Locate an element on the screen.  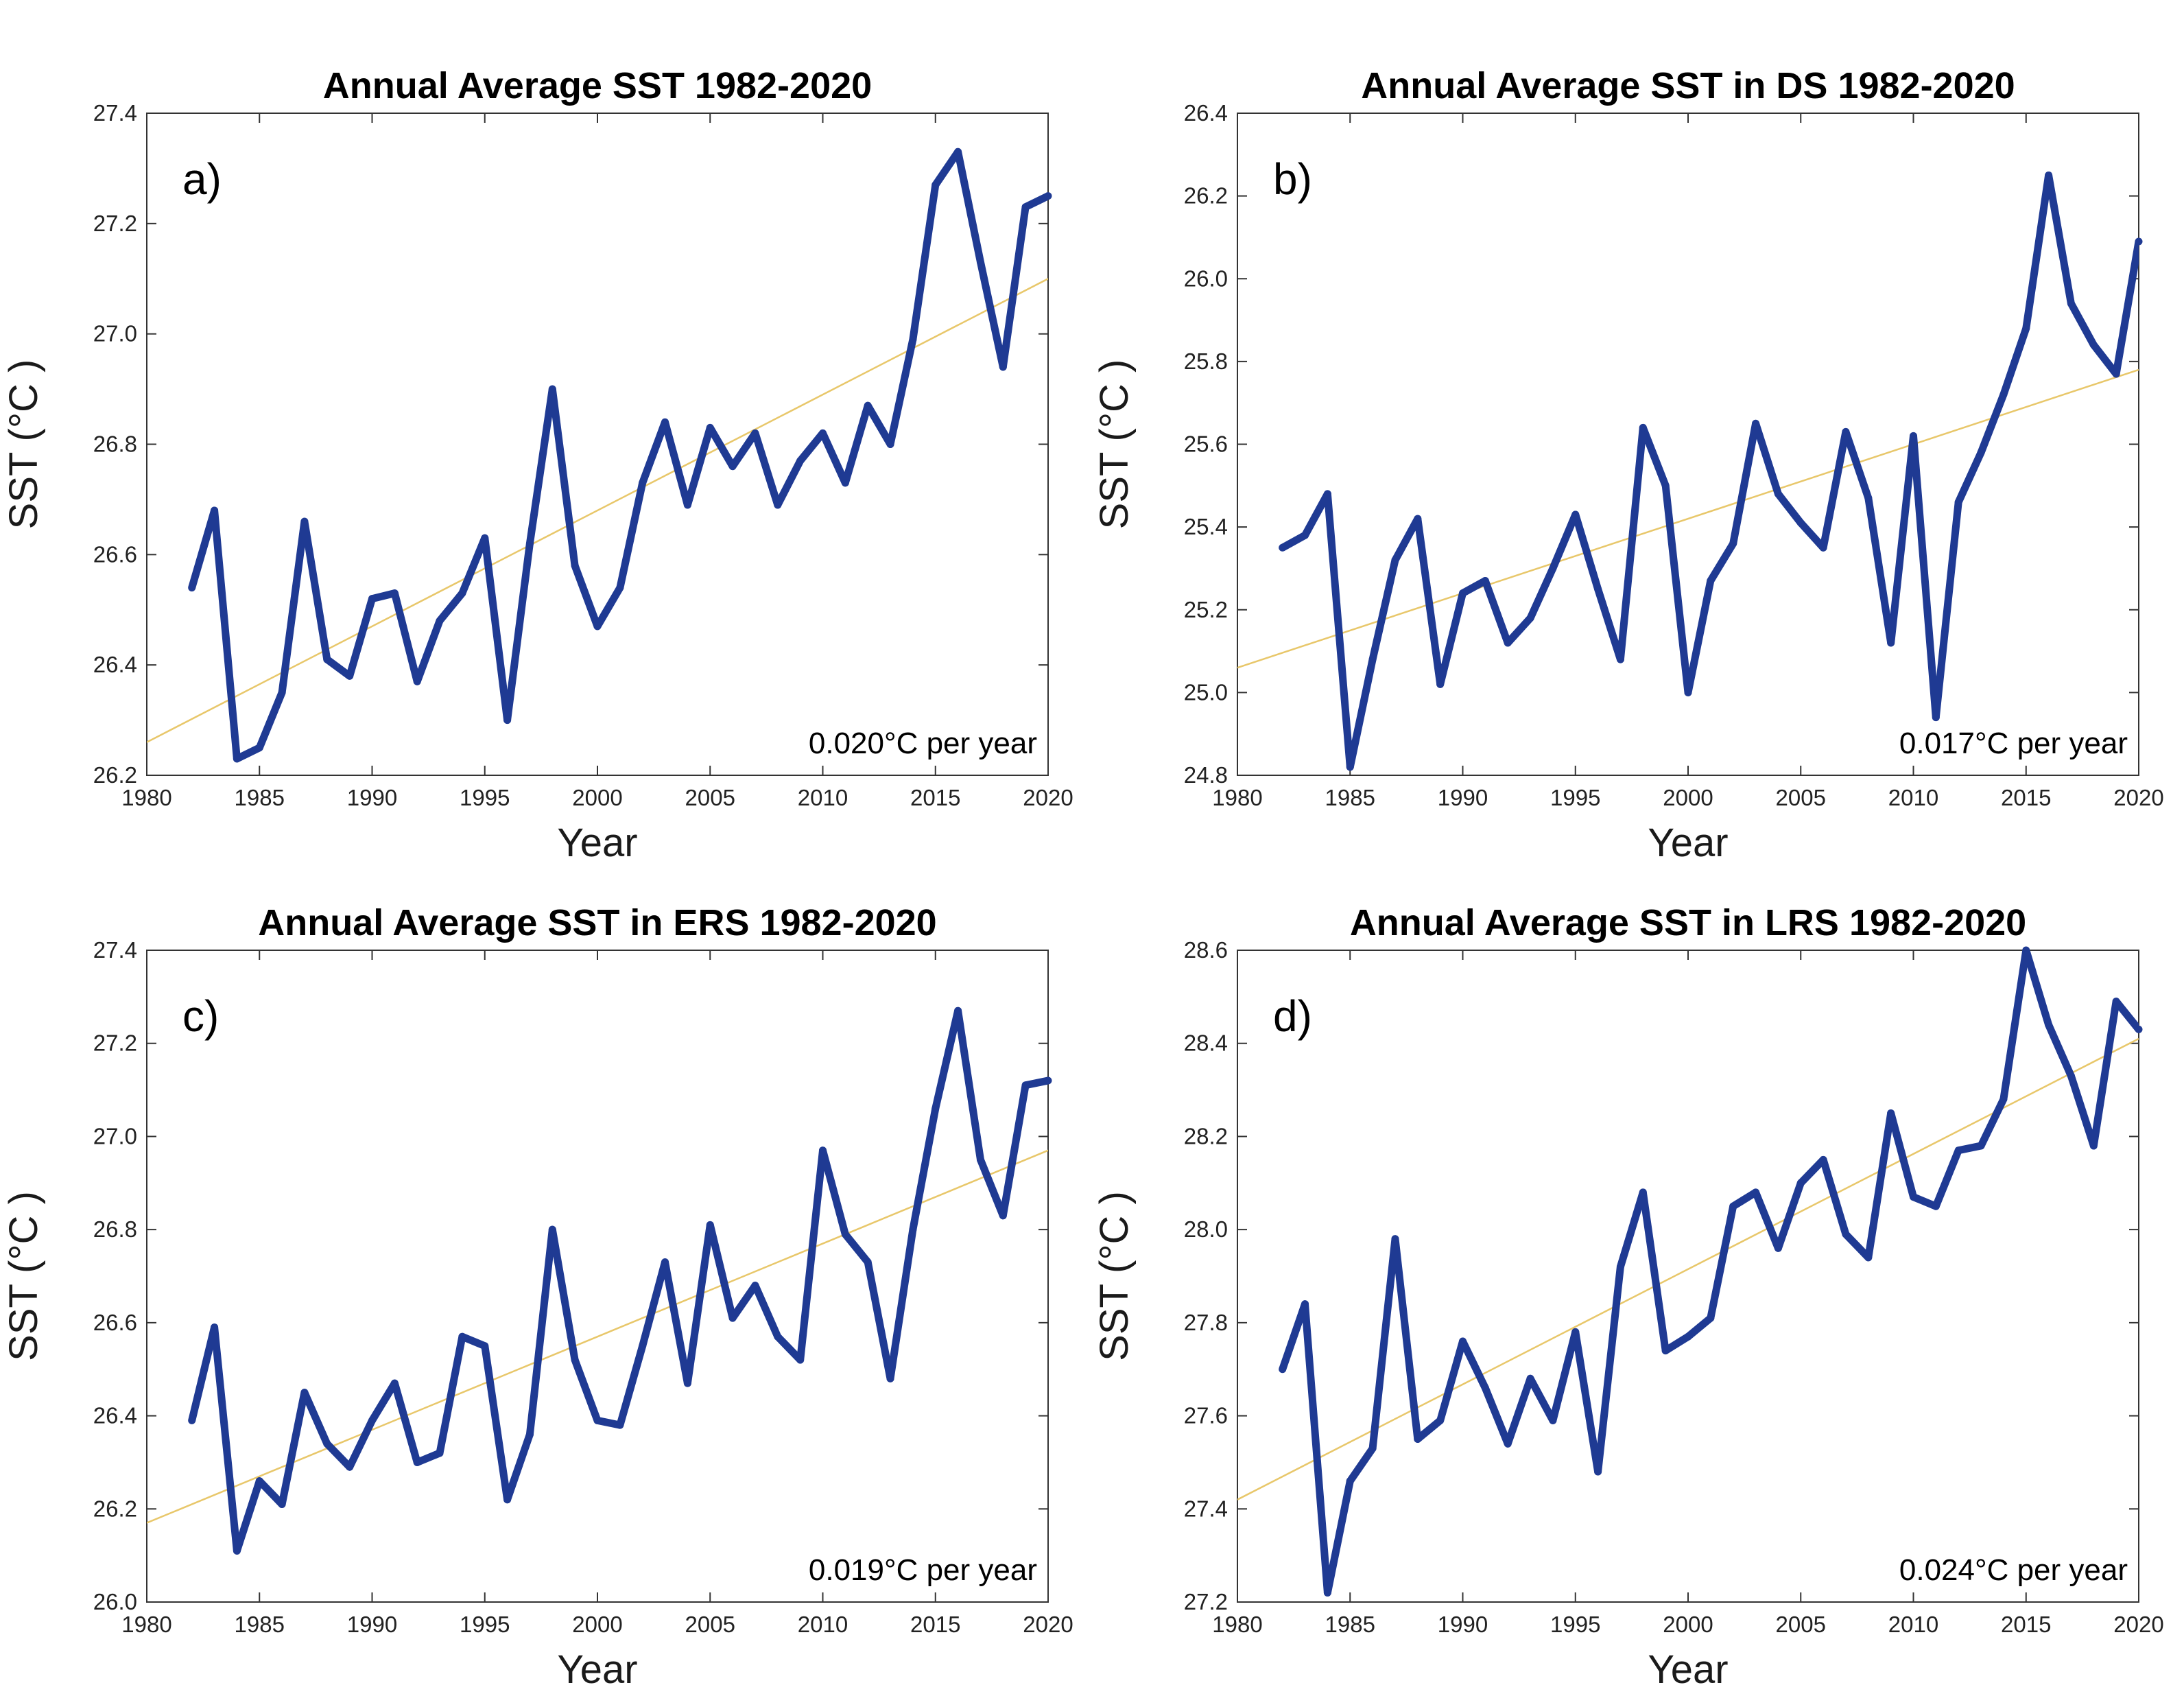
y-tick-label: 26.6 is located at coordinates (115, 554).